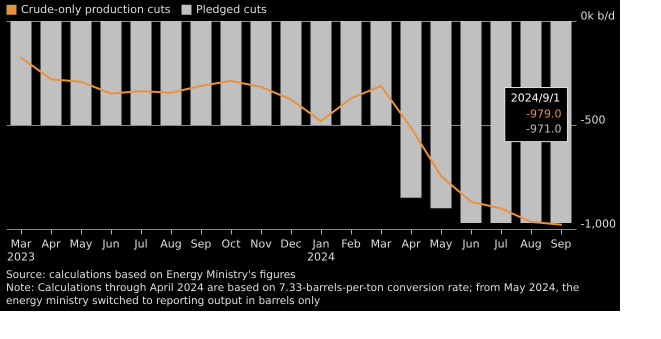  I want to click on annotation: 2024/9/1, so click(535, 98).